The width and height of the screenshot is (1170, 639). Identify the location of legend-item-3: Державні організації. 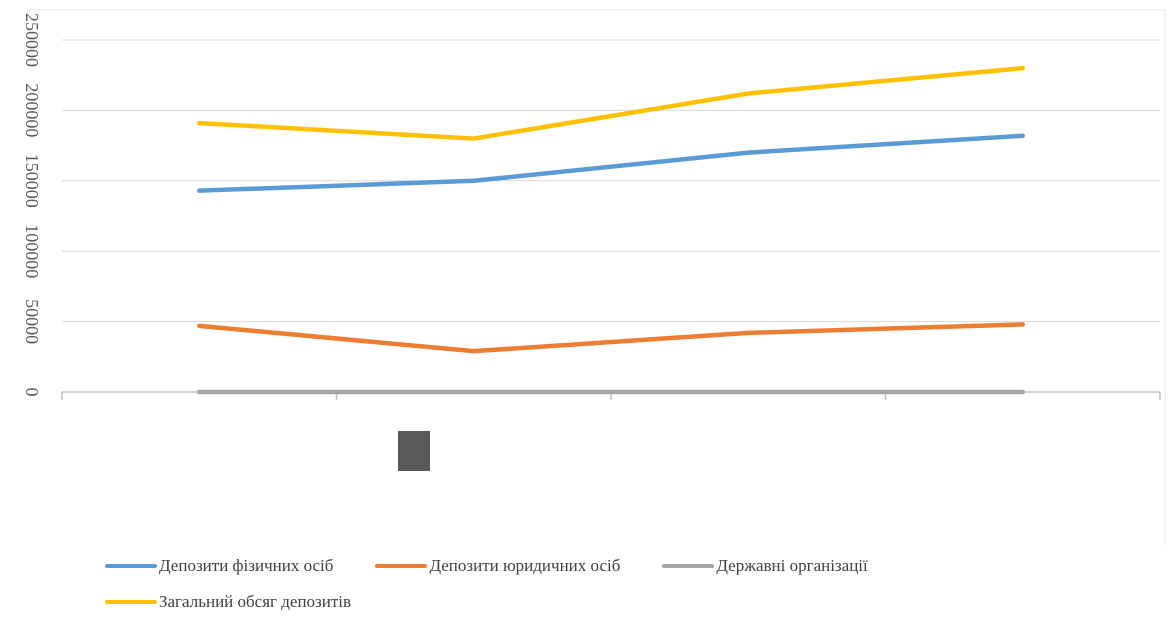
(765, 566).